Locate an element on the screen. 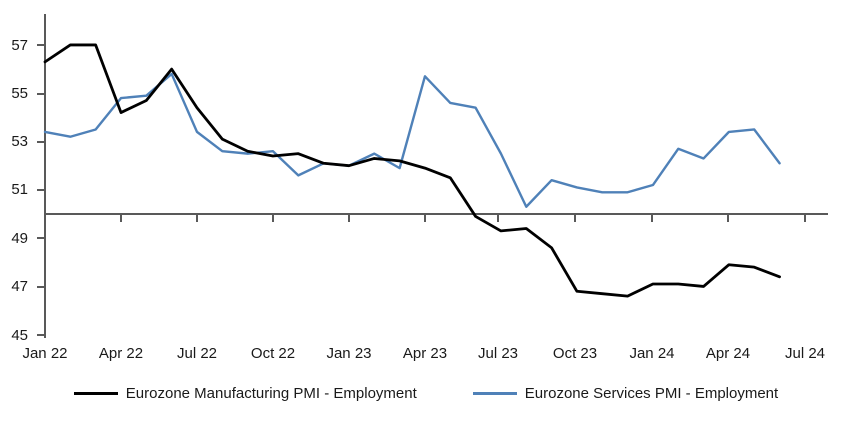 Image resolution: width=852 pixels, height=426 pixels. legend-label-manufacturing: Eurozone Manufacturing PMI - Employment is located at coordinates (271, 393).